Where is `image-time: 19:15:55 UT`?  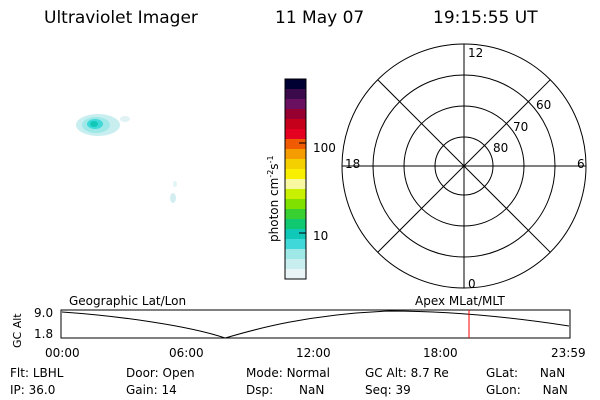
image-time: 19:15:55 UT is located at coordinates (485, 18).